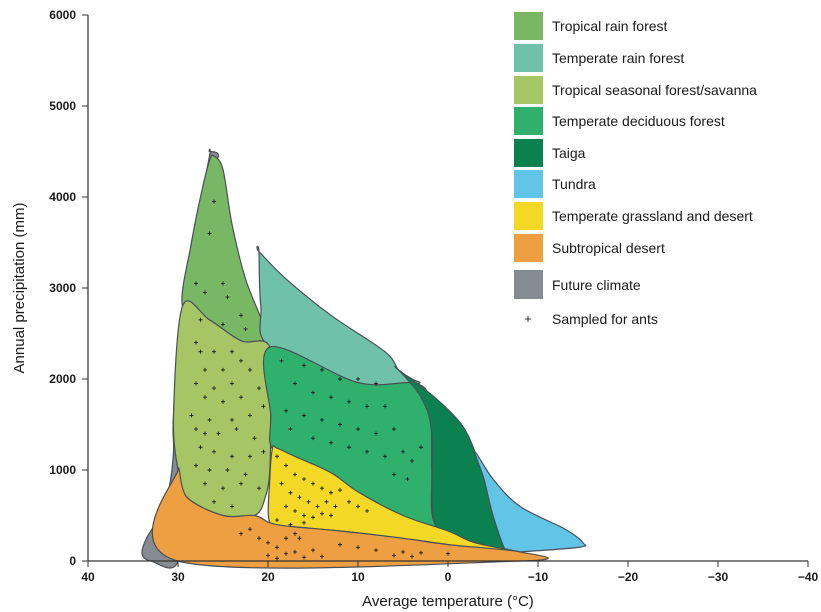 The width and height of the screenshot is (821, 612). I want to click on y-tick-label: 0, so click(72, 561).